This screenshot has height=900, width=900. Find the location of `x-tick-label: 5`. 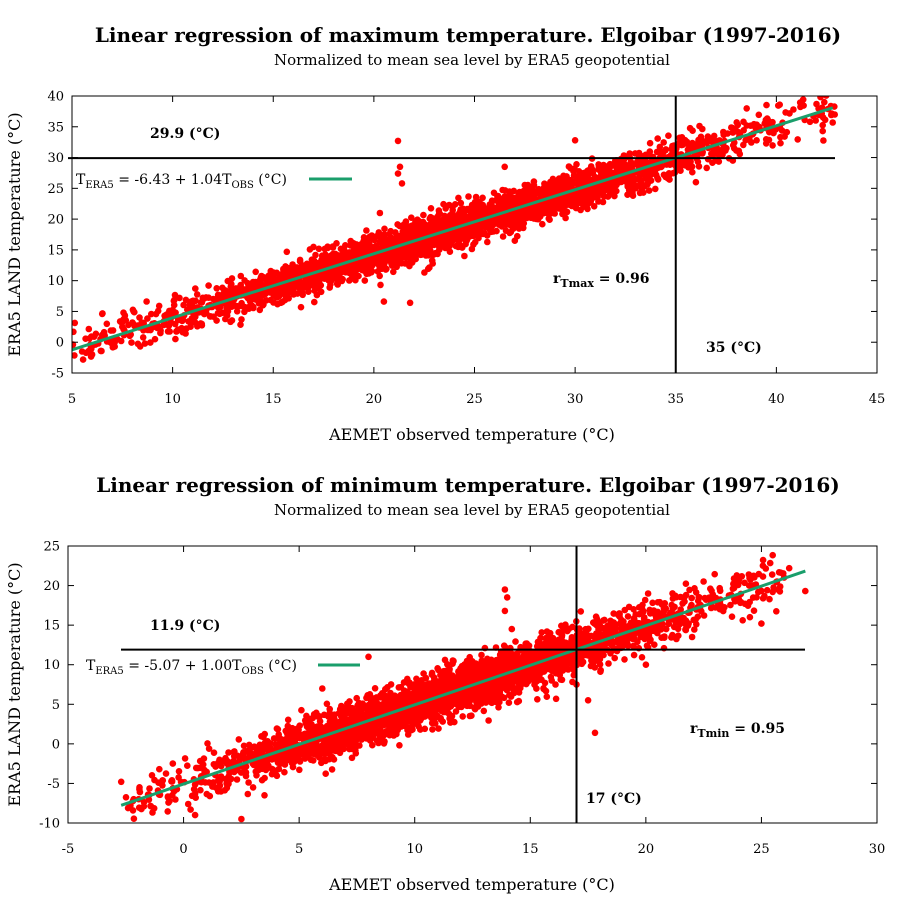

x-tick-label: 5 is located at coordinates (72, 399).